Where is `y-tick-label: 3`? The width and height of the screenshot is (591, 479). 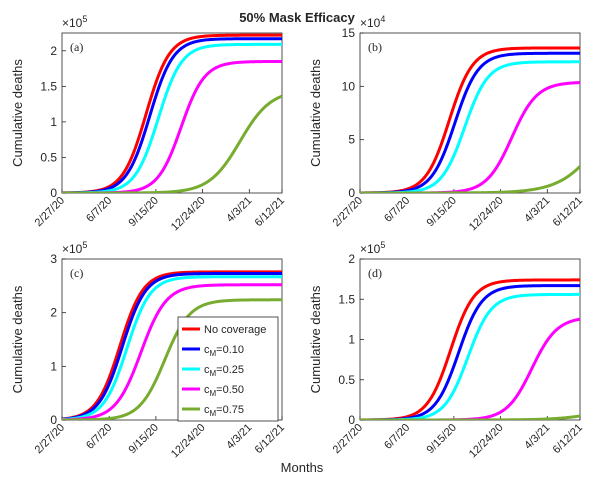 y-tick-label: 3 is located at coordinates (53, 259).